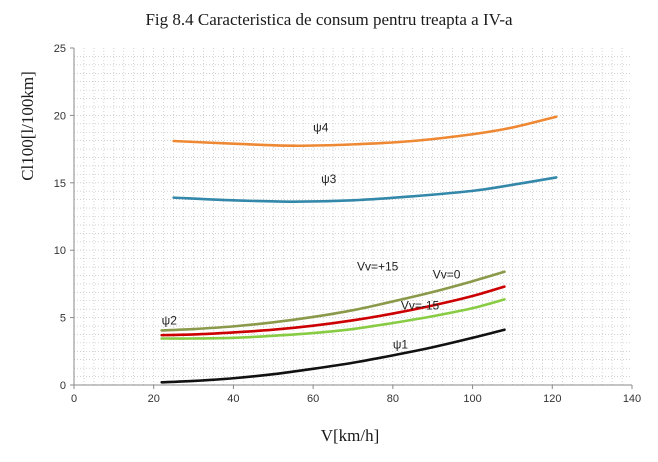  I want to click on series-annotation: Vv=-15, so click(420, 306).